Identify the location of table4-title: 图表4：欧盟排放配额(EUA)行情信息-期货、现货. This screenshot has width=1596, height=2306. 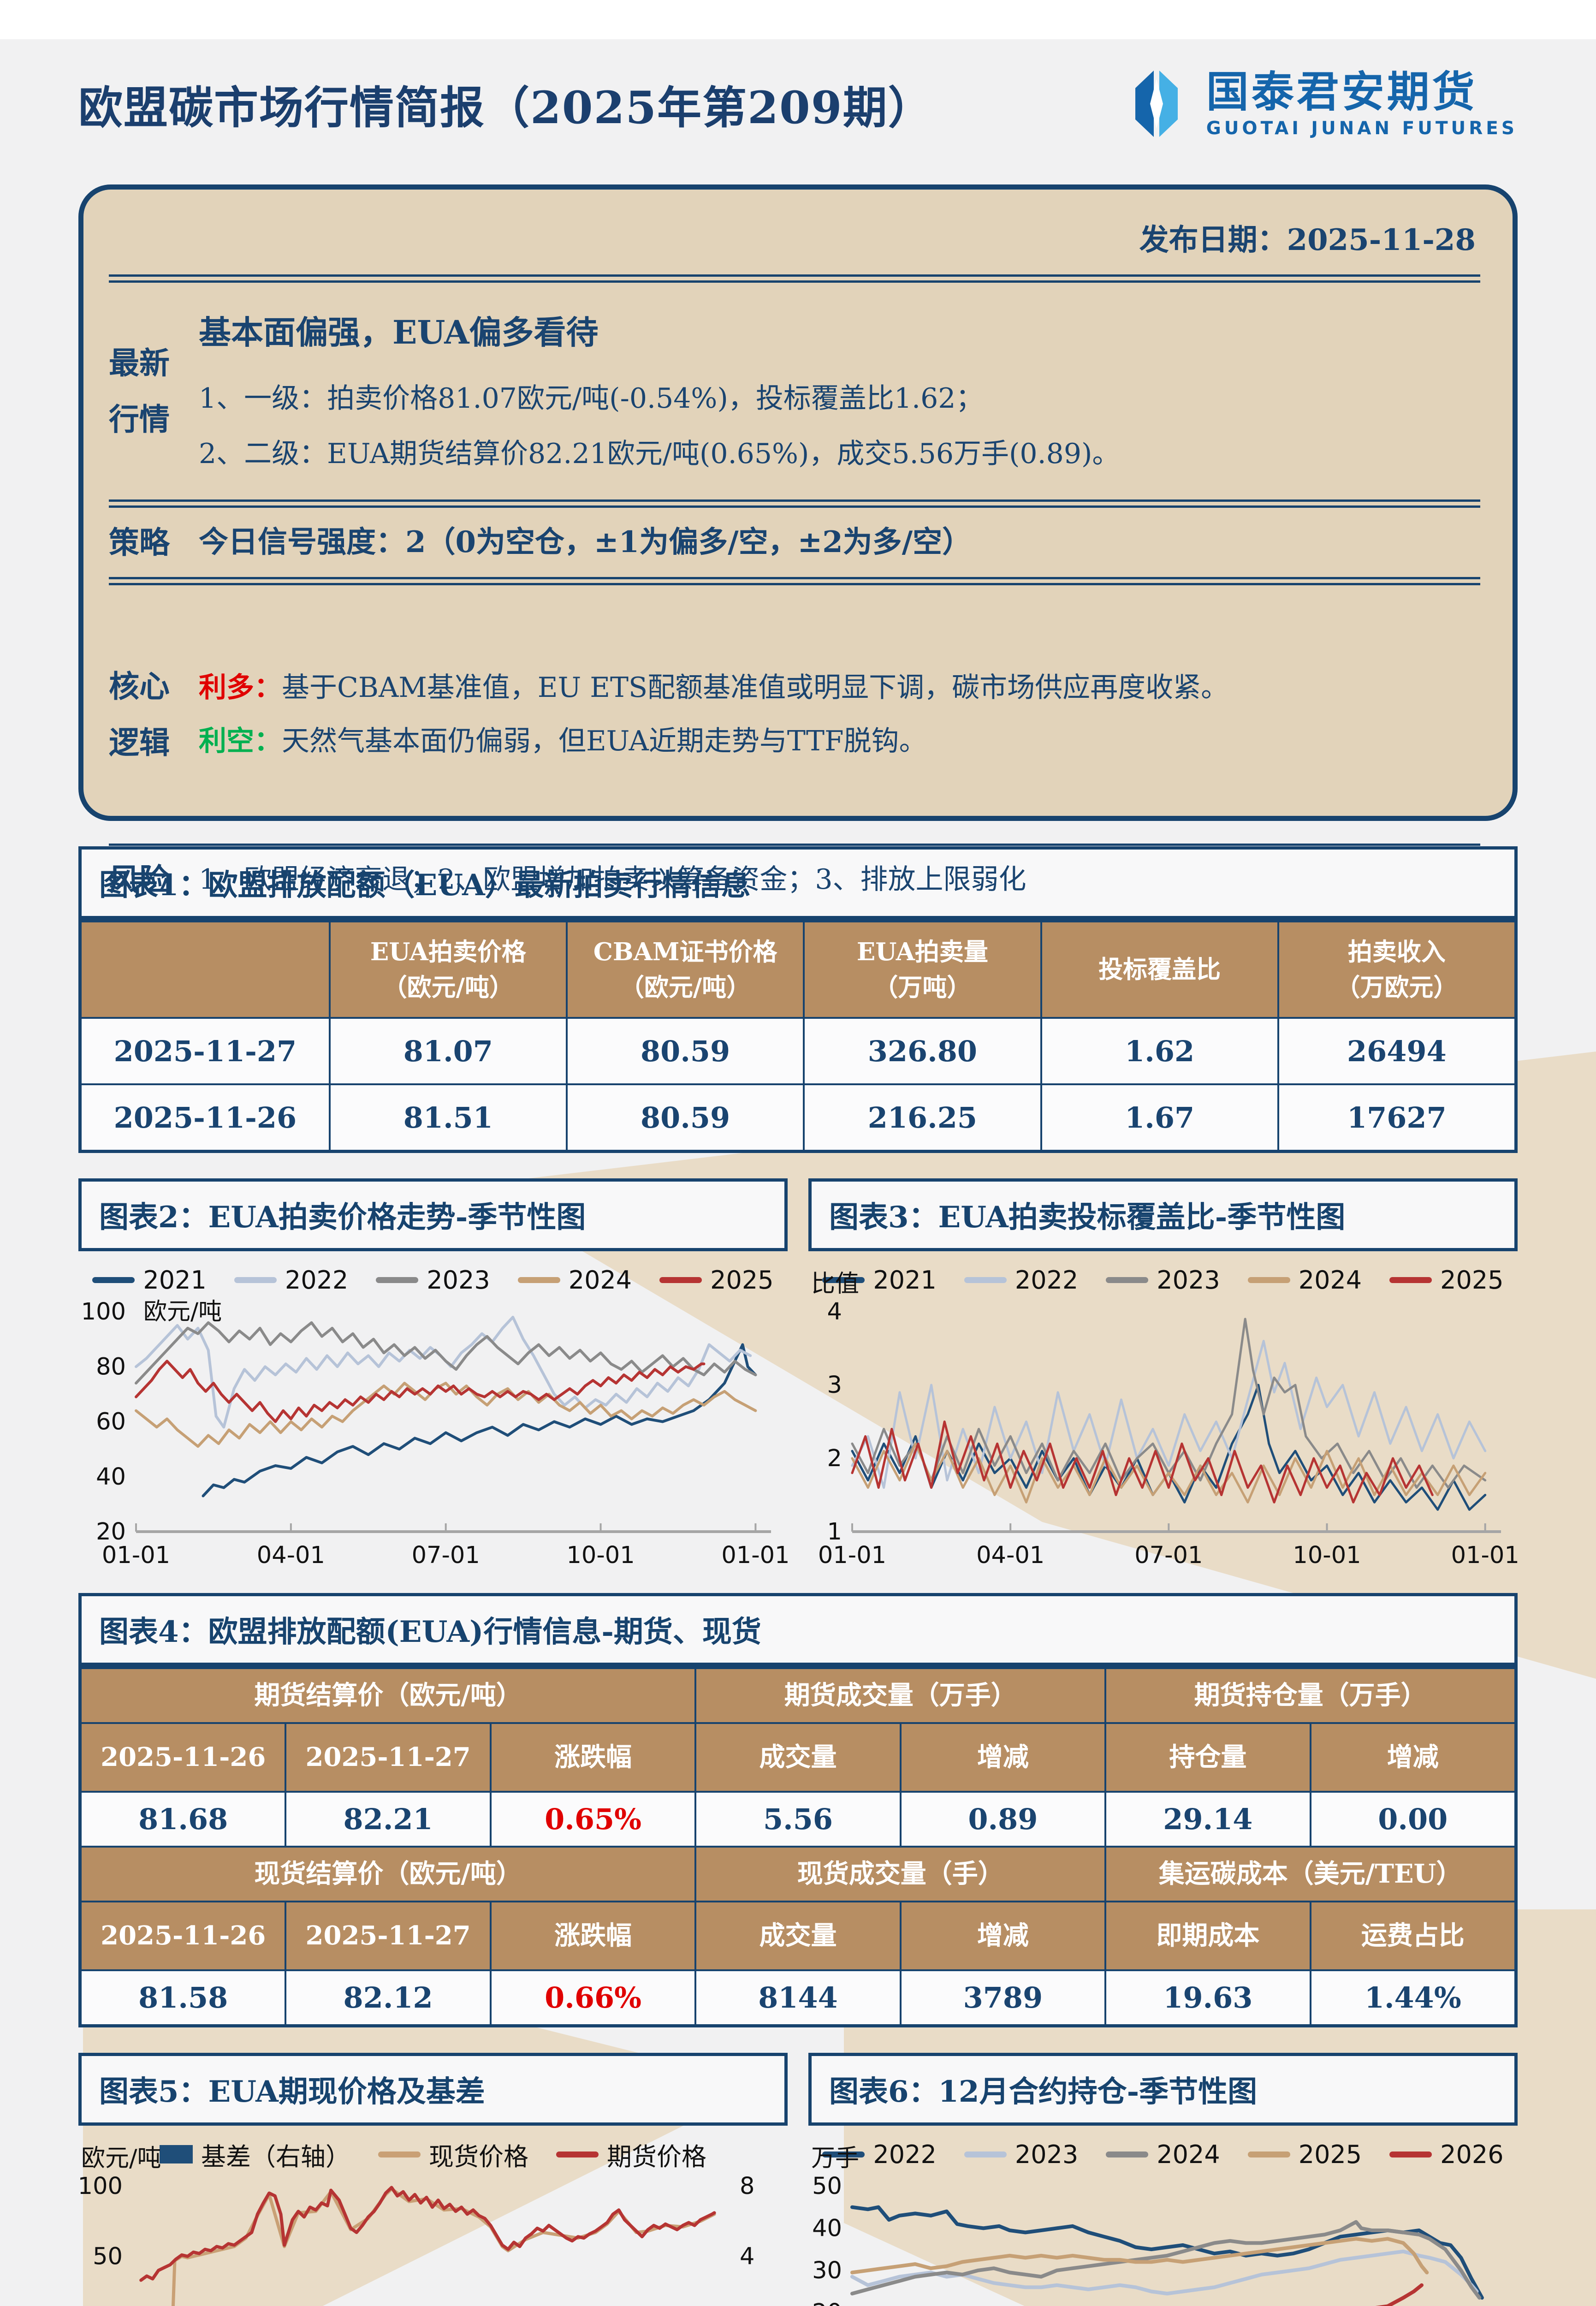
(798, 1629).